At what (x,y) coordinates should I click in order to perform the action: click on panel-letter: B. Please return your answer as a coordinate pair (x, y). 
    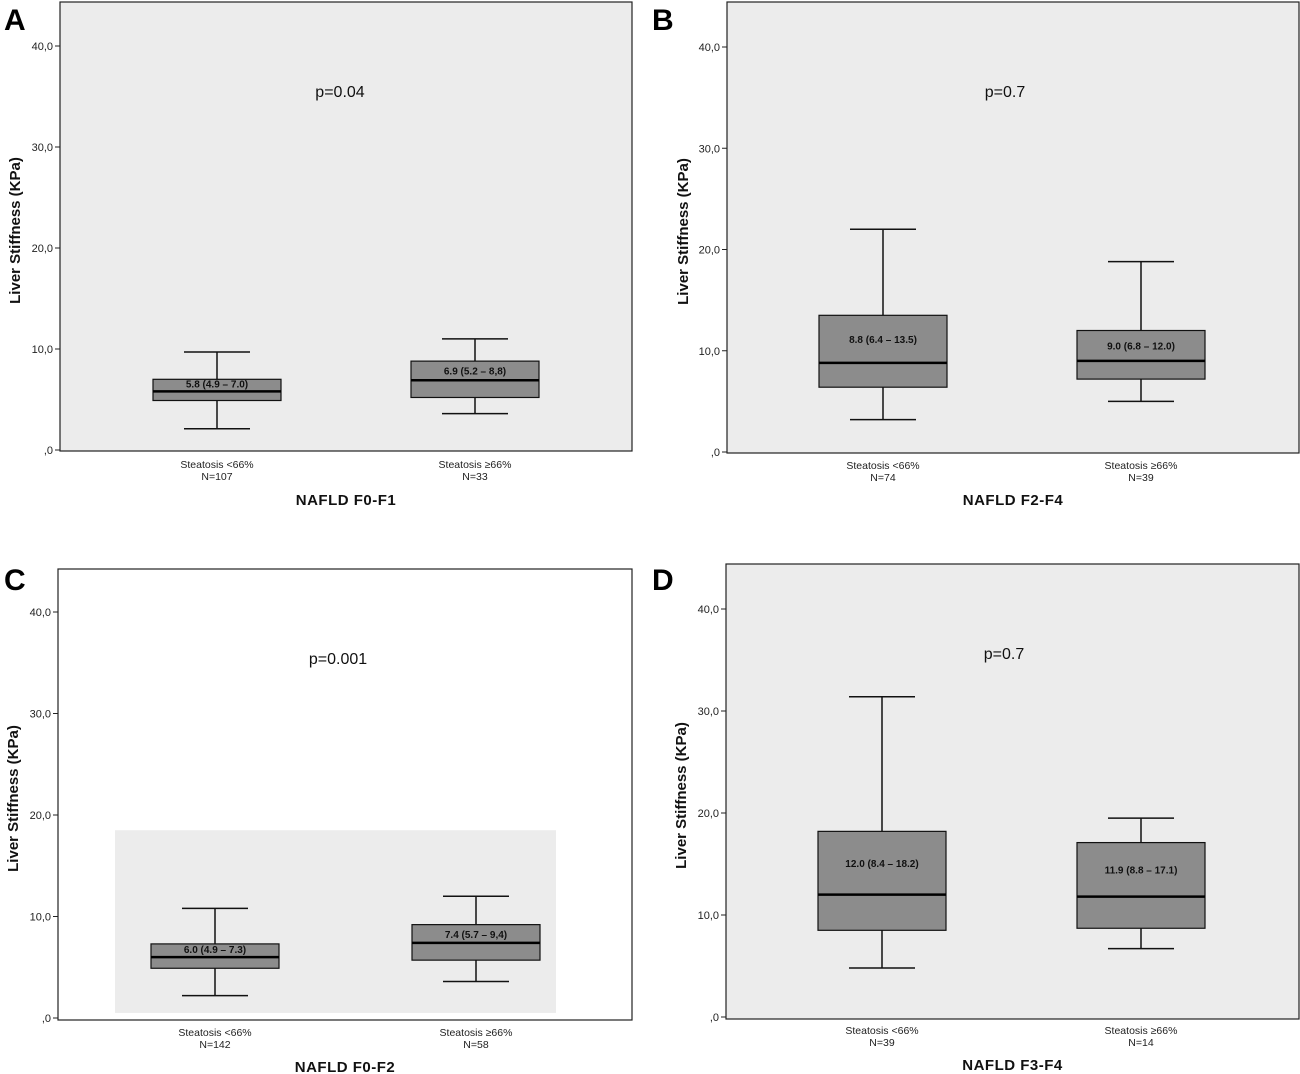
    Looking at the image, I should click on (663, 20).